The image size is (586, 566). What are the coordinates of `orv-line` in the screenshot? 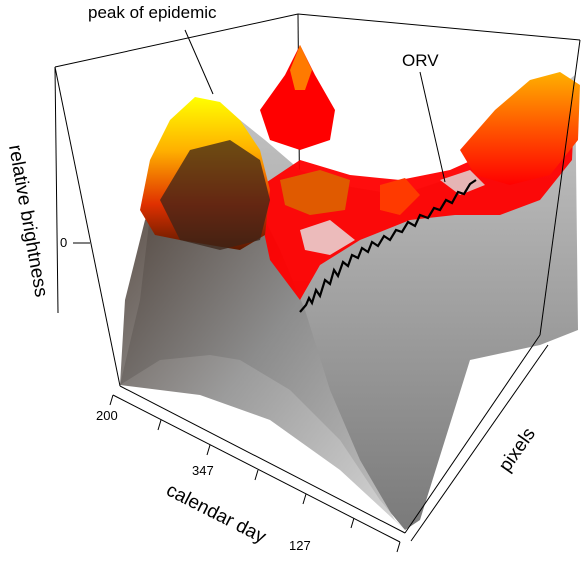 It's located at (388, 246).